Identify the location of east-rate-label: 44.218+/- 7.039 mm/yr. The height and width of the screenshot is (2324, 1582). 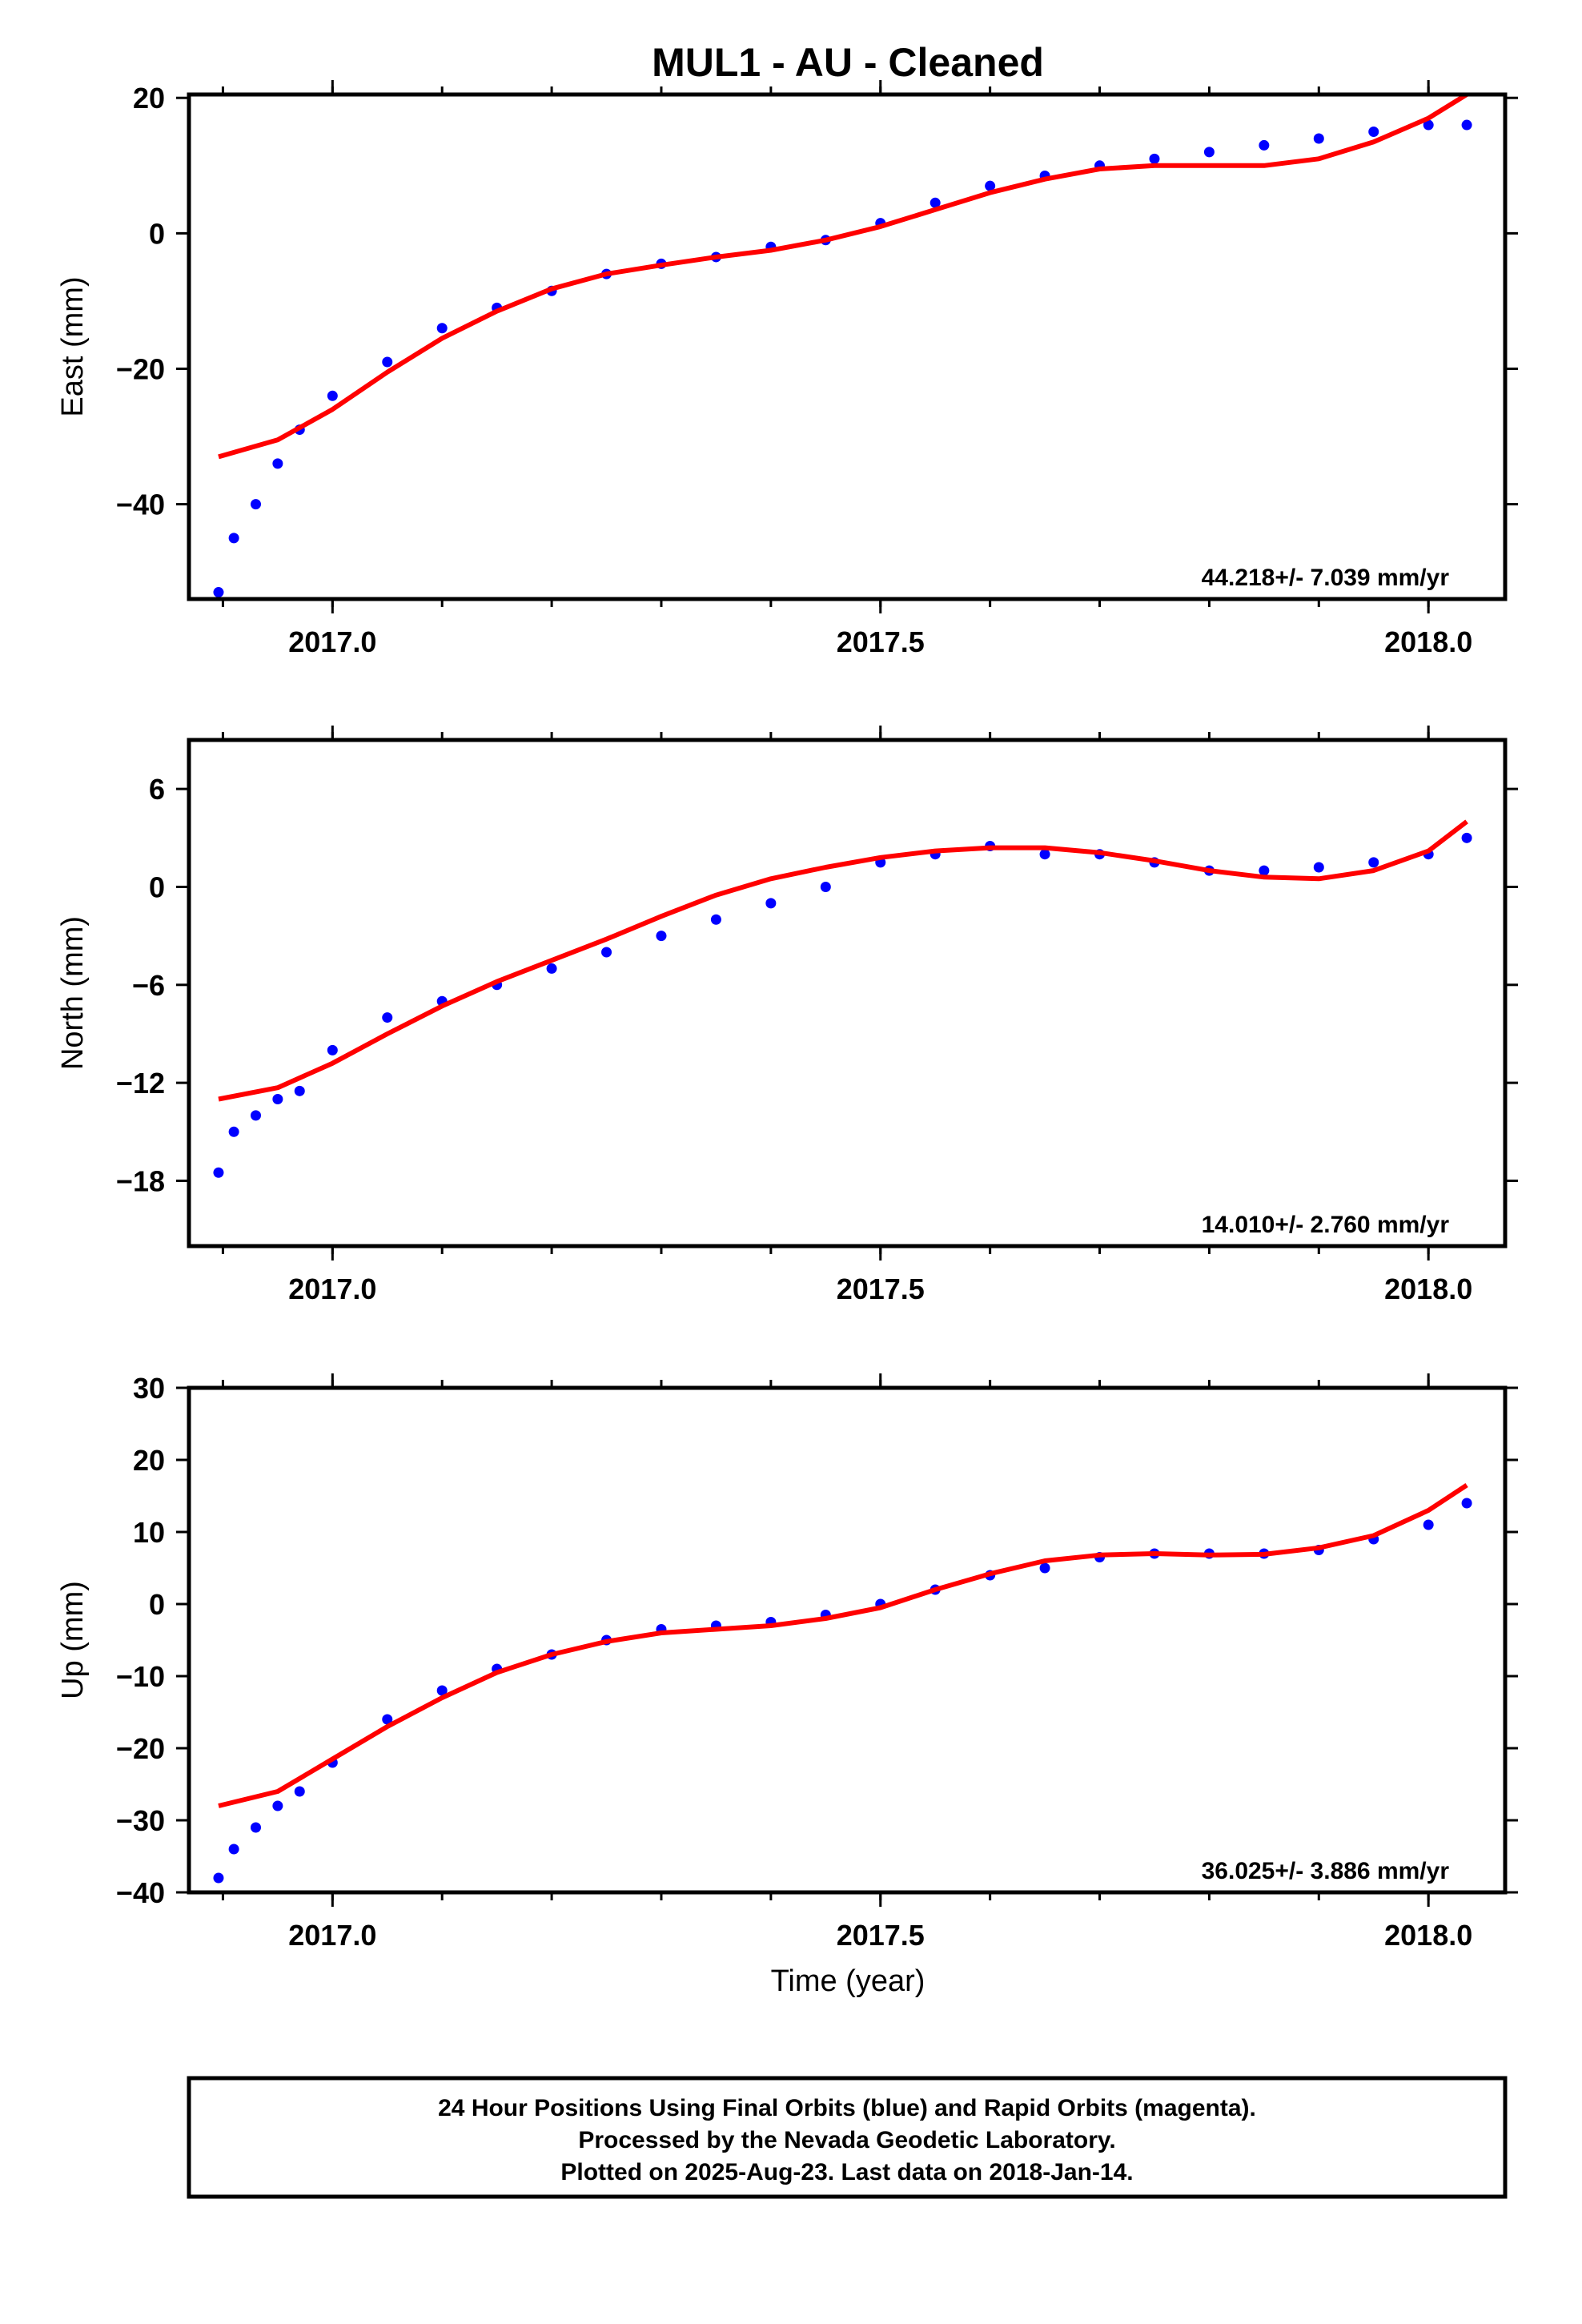
(1326, 578).